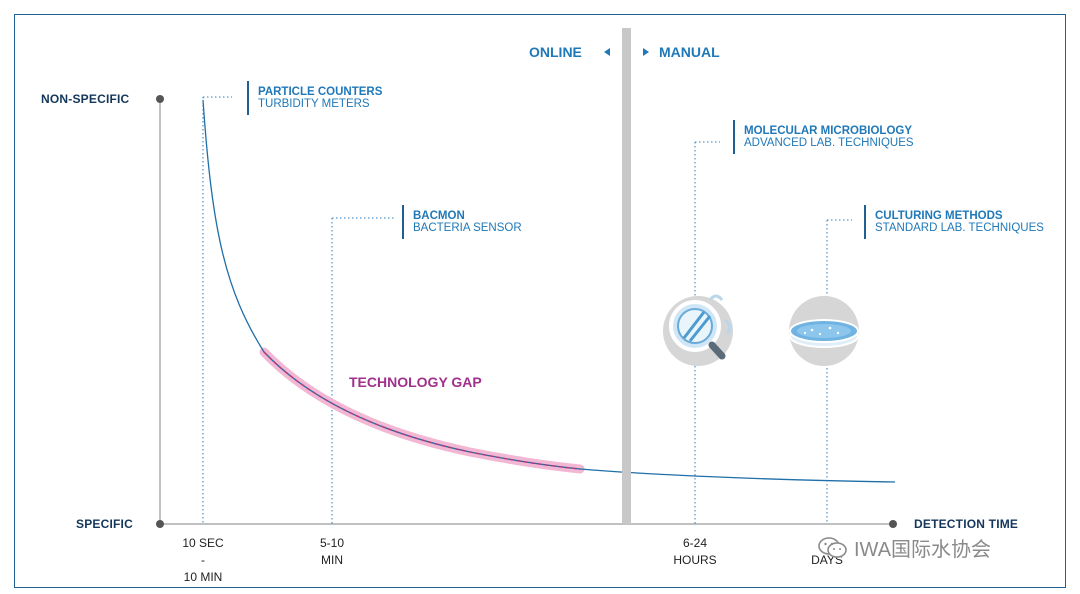 The height and width of the screenshot is (594, 1080). I want to click on x-tick-label: 5-10 MIN, so click(332, 551).